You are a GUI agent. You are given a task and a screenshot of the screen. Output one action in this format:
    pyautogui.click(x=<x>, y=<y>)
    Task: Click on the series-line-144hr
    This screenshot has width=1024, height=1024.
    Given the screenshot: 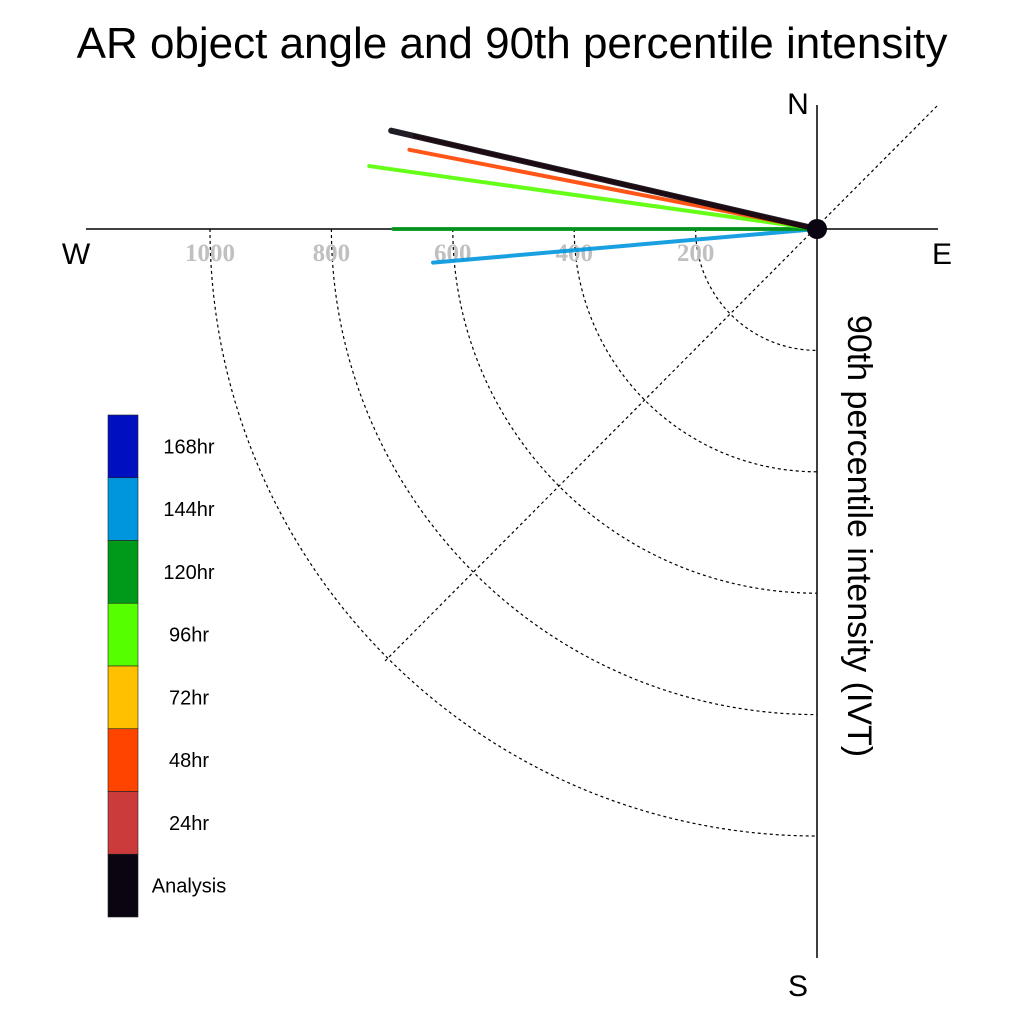 What is the action you would take?
    pyautogui.click(x=625, y=246)
    